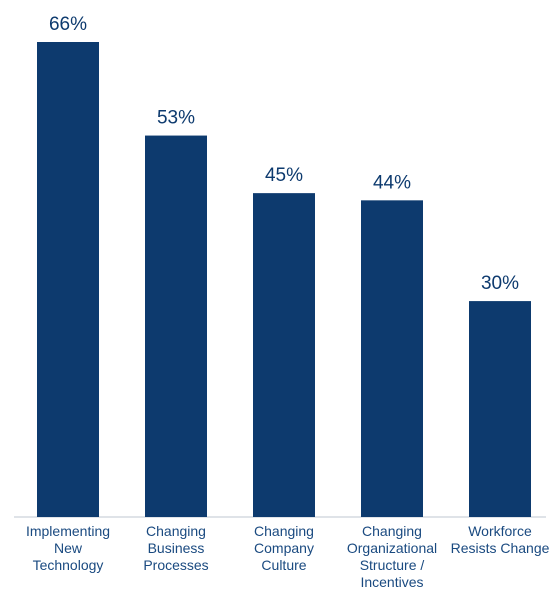 This screenshot has height=604, width=560. What do you see at coordinates (500, 531) in the screenshot?
I see `category-label-line: Workforce` at bounding box center [500, 531].